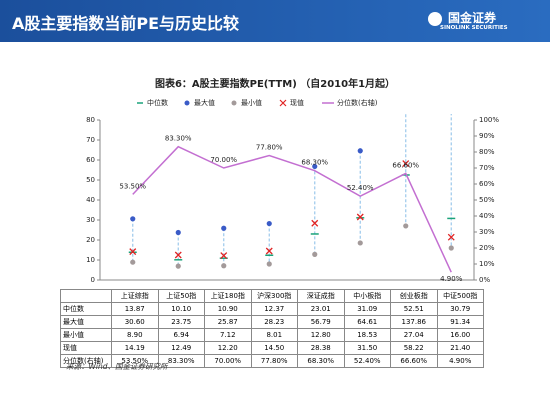 The image size is (550, 412). What do you see at coordinates (460, 309) in the screenshot?
I see `table-cell: 30.79` at bounding box center [460, 309].